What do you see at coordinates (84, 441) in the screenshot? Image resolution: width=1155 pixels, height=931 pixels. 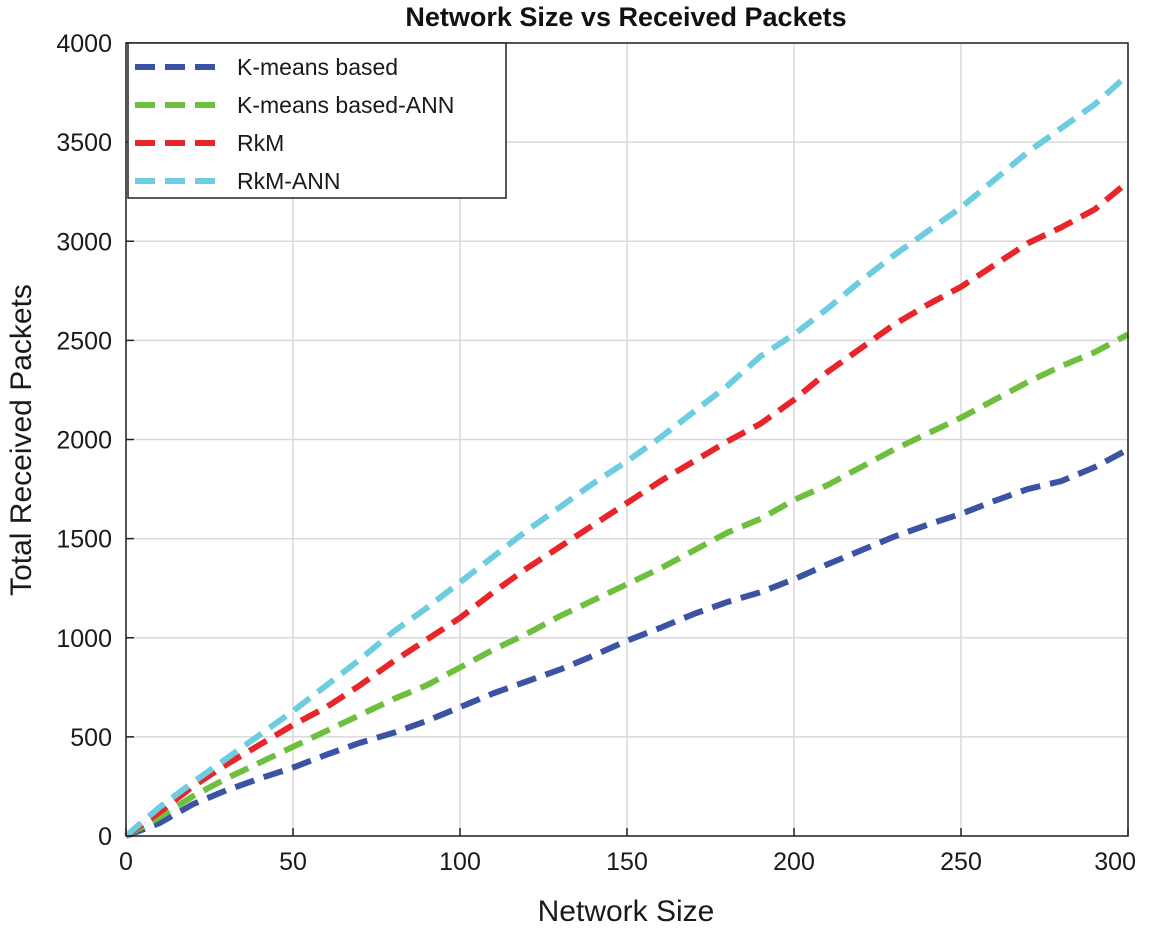 I see `y-tick-label: 2000` at bounding box center [84, 441].